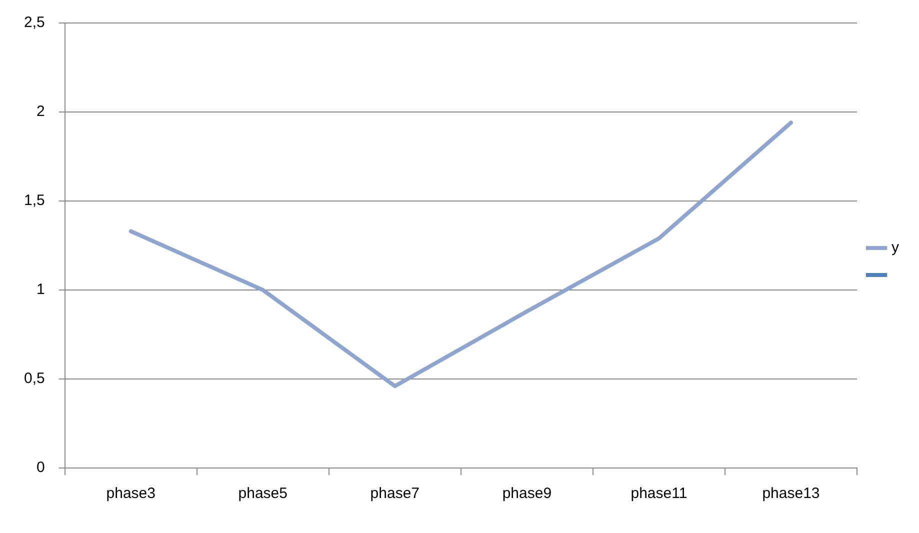 This screenshot has height=533, width=919. Describe the element at coordinates (791, 493) in the screenshot. I see `x-tick-label: phase13` at that location.